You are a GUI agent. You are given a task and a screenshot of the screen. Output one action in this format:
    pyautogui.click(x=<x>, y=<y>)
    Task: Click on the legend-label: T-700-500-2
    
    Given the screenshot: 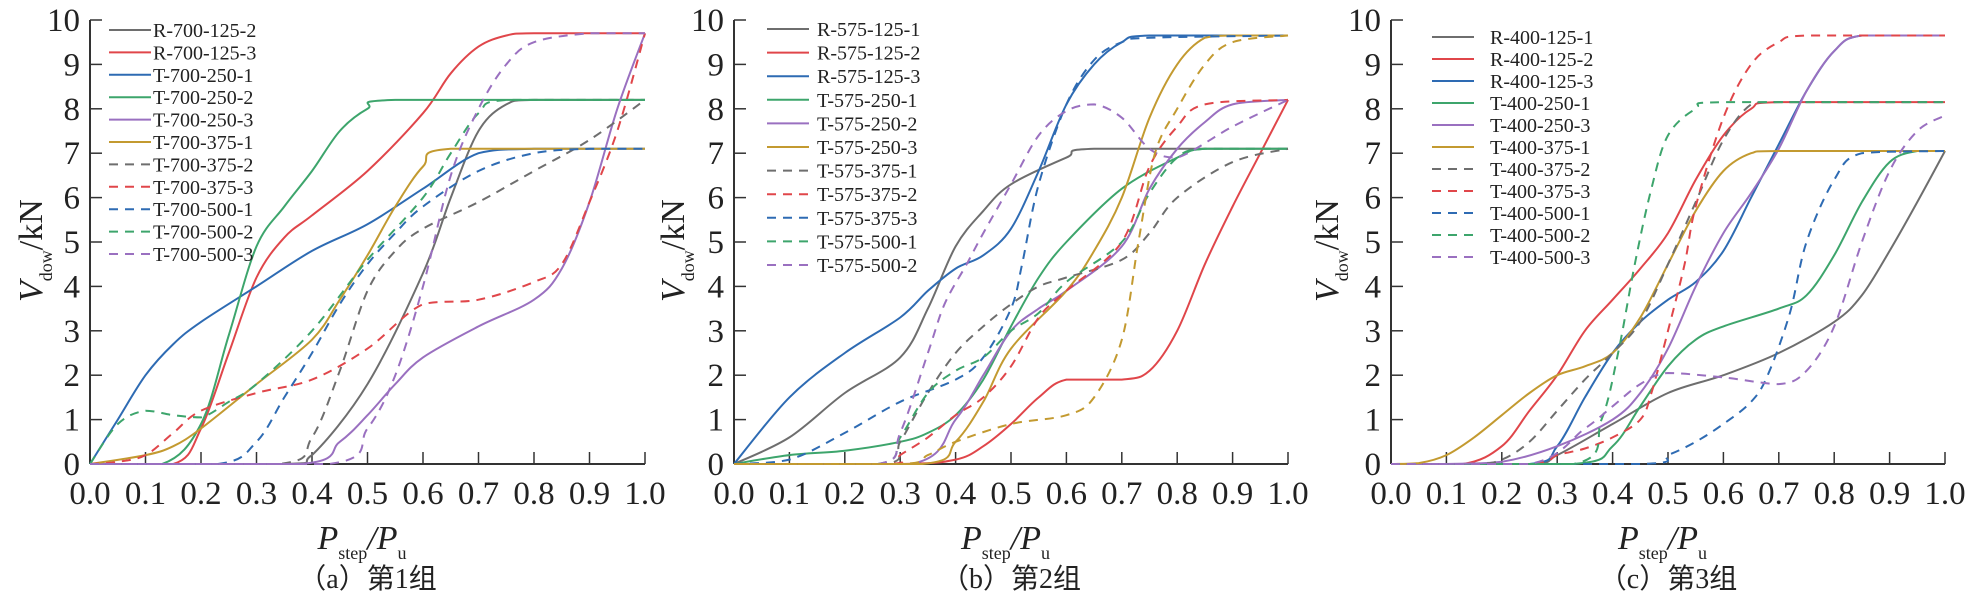 What is the action you would take?
    pyautogui.click(x=203, y=233)
    